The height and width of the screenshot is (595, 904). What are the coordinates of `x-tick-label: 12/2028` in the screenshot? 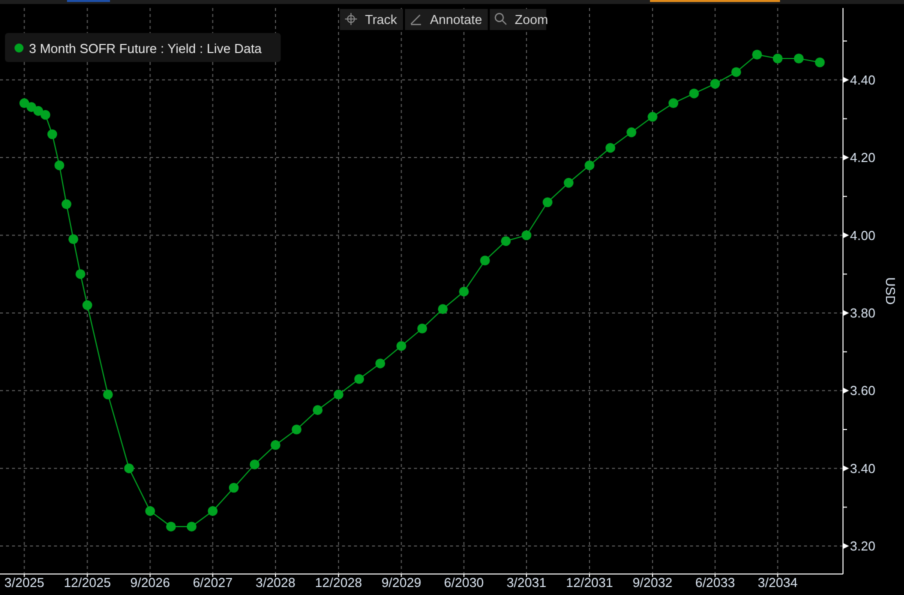 It's located at (338, 582).